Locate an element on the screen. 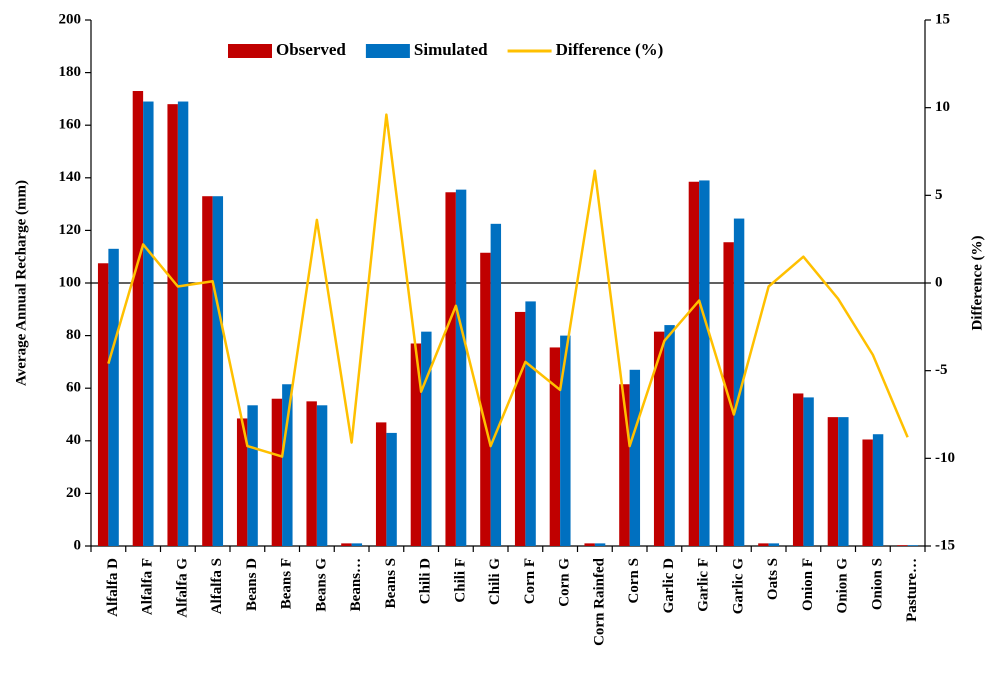  y2-tick-label: -5 is located at coordinates (941, 370).